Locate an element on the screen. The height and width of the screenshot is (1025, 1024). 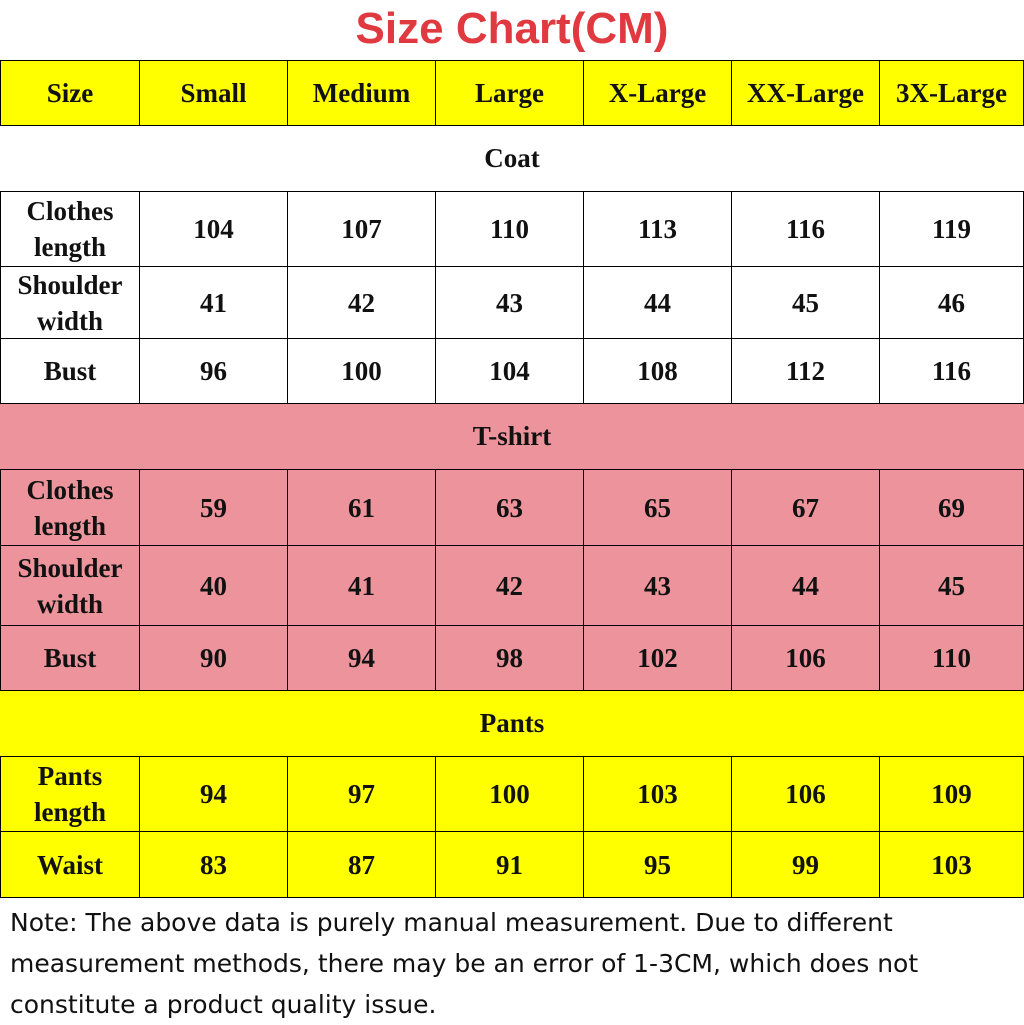
value-cell: 87 is located at coordinates (362, 865).